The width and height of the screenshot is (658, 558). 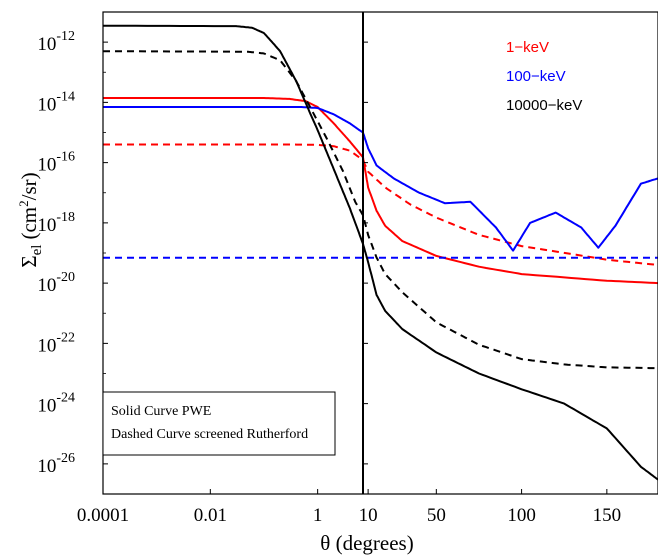 I want to click on y-tick-label: 10-24, so click(x=56, y=404).